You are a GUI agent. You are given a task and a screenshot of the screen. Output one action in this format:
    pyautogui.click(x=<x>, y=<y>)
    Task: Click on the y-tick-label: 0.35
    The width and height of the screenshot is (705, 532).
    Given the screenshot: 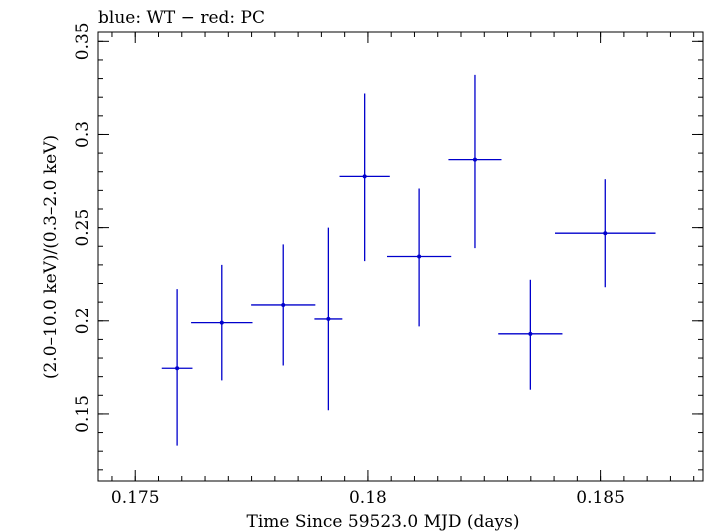 What is the action you would take?
    pyautogui.click(x=83, y=41)
    